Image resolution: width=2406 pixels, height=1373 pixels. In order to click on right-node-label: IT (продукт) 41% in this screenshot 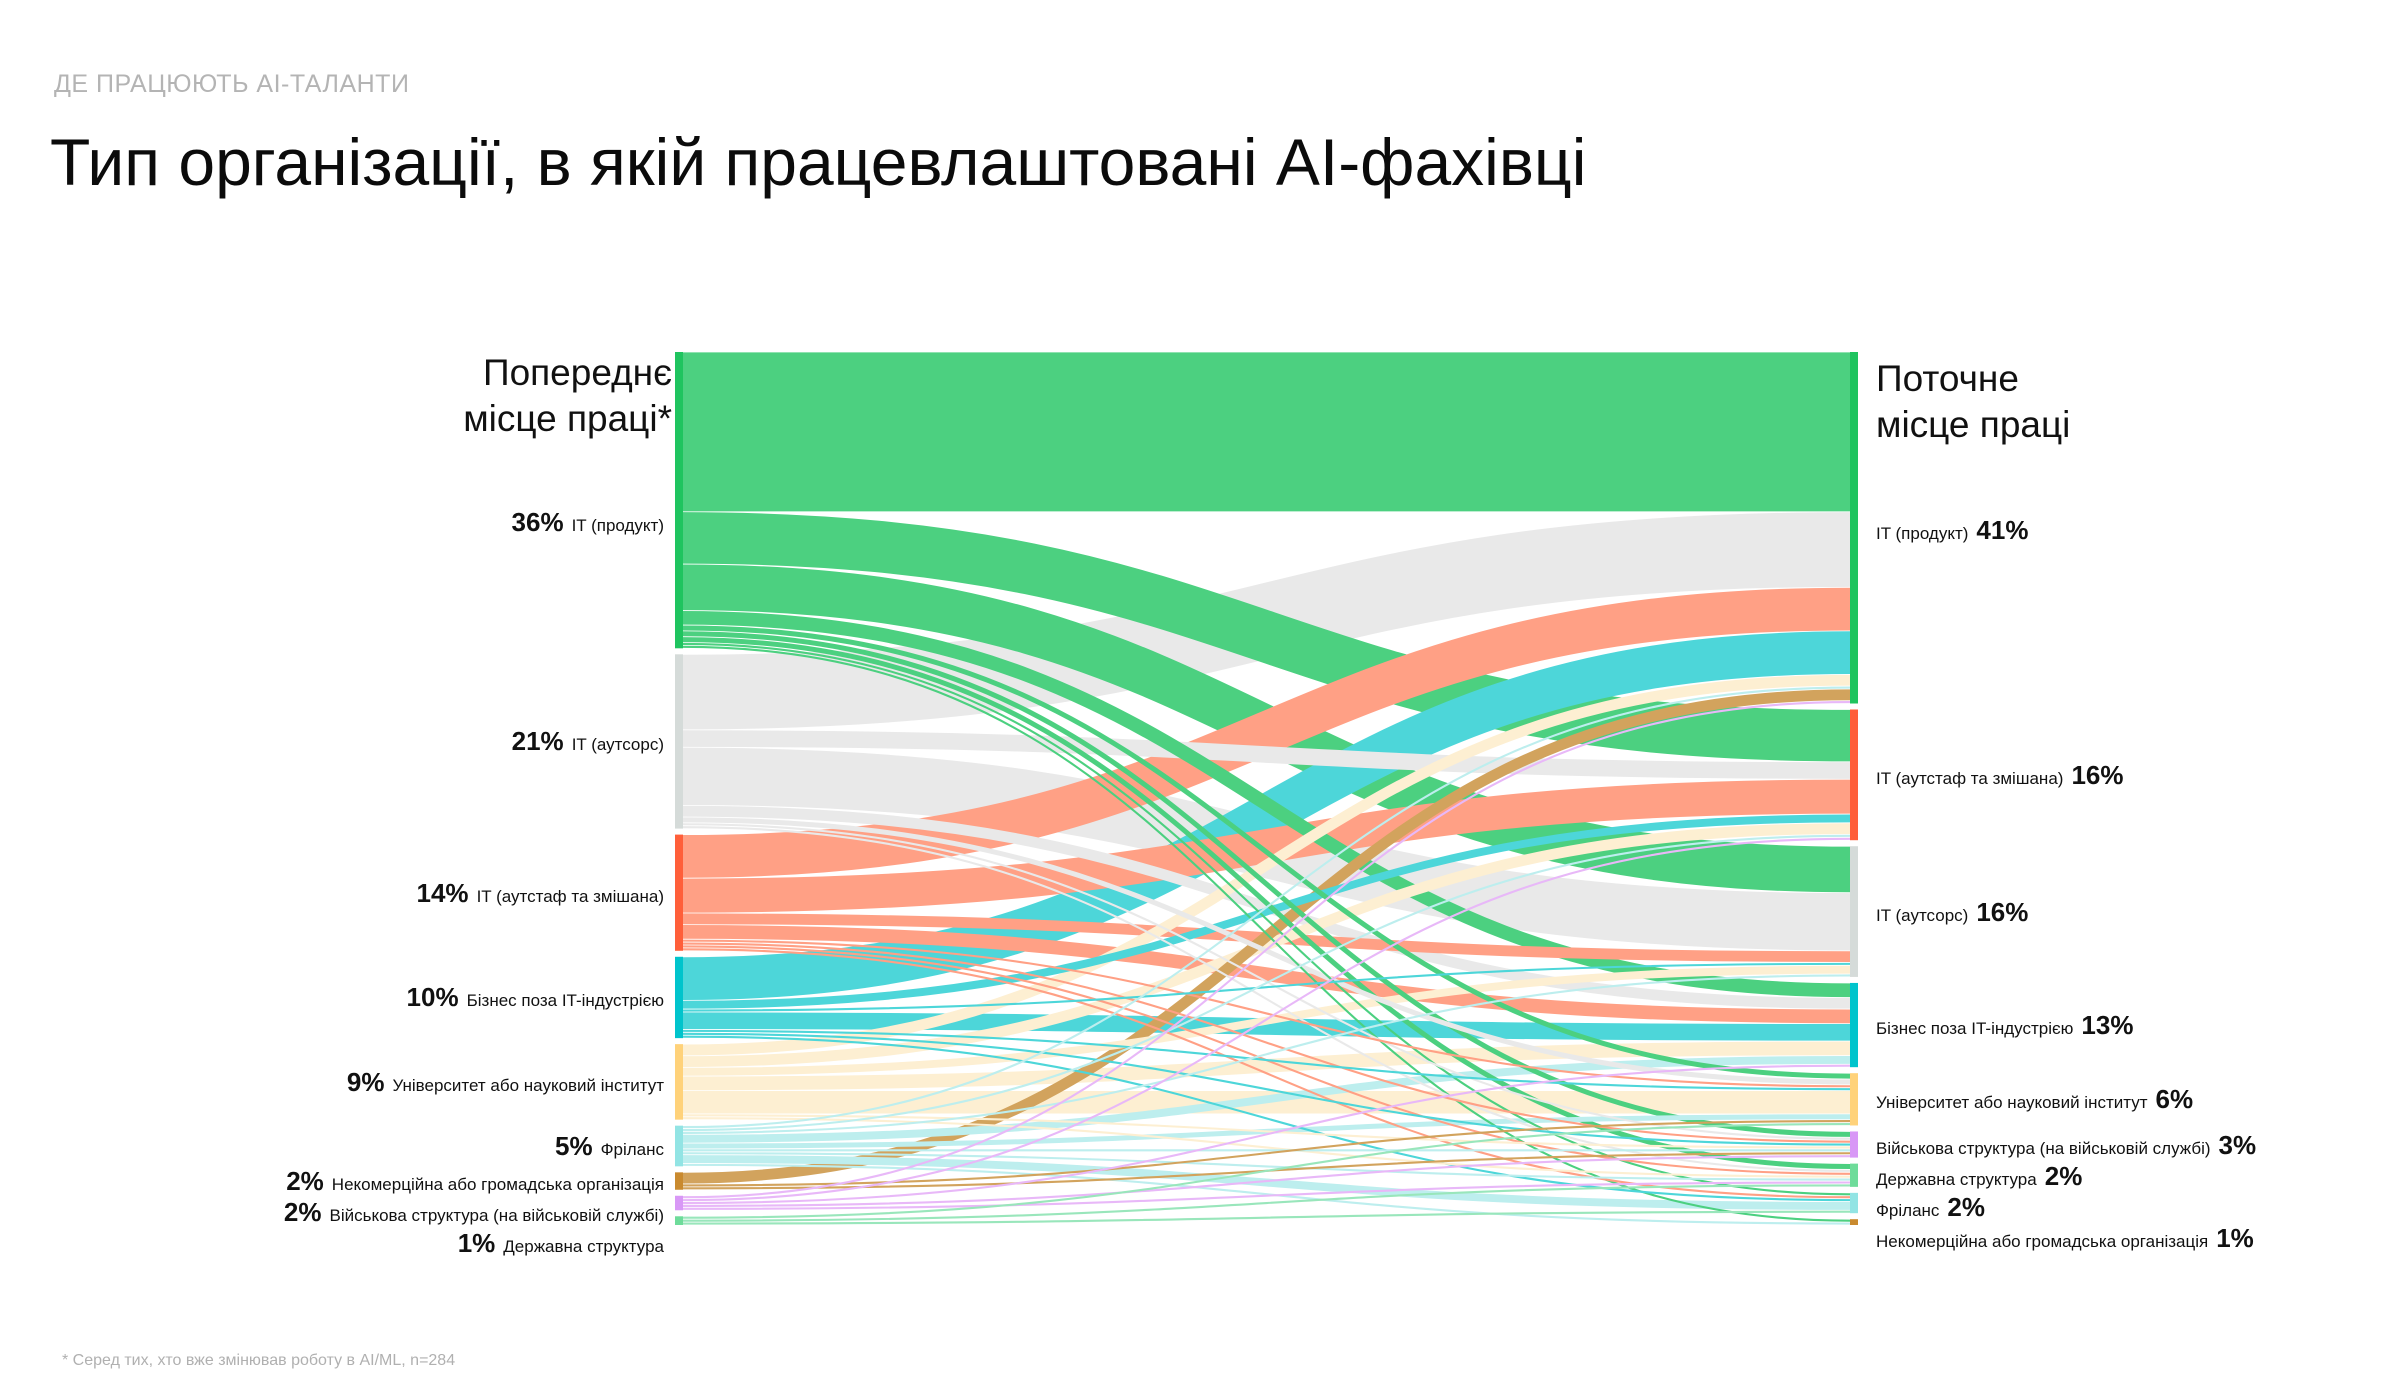, I will do `click(1956, 530)`.